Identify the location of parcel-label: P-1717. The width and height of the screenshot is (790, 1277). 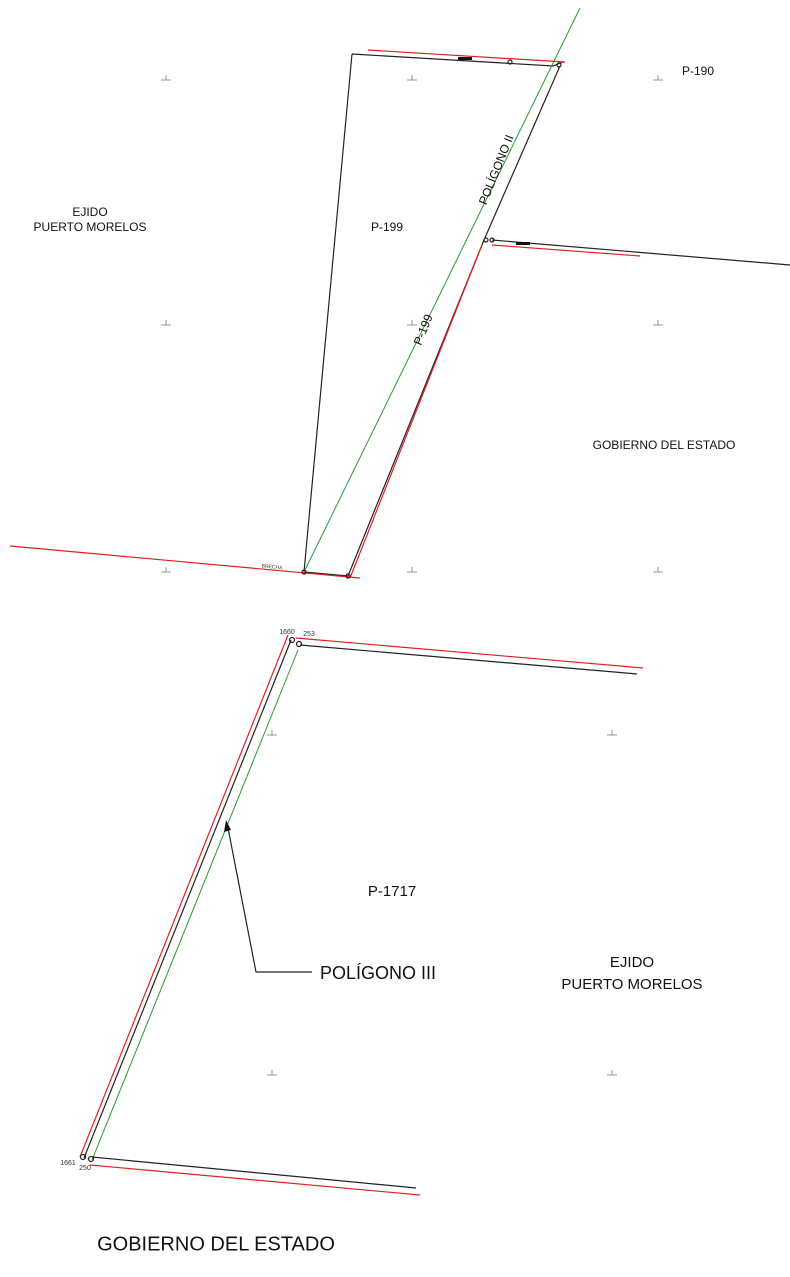
(392, 891).